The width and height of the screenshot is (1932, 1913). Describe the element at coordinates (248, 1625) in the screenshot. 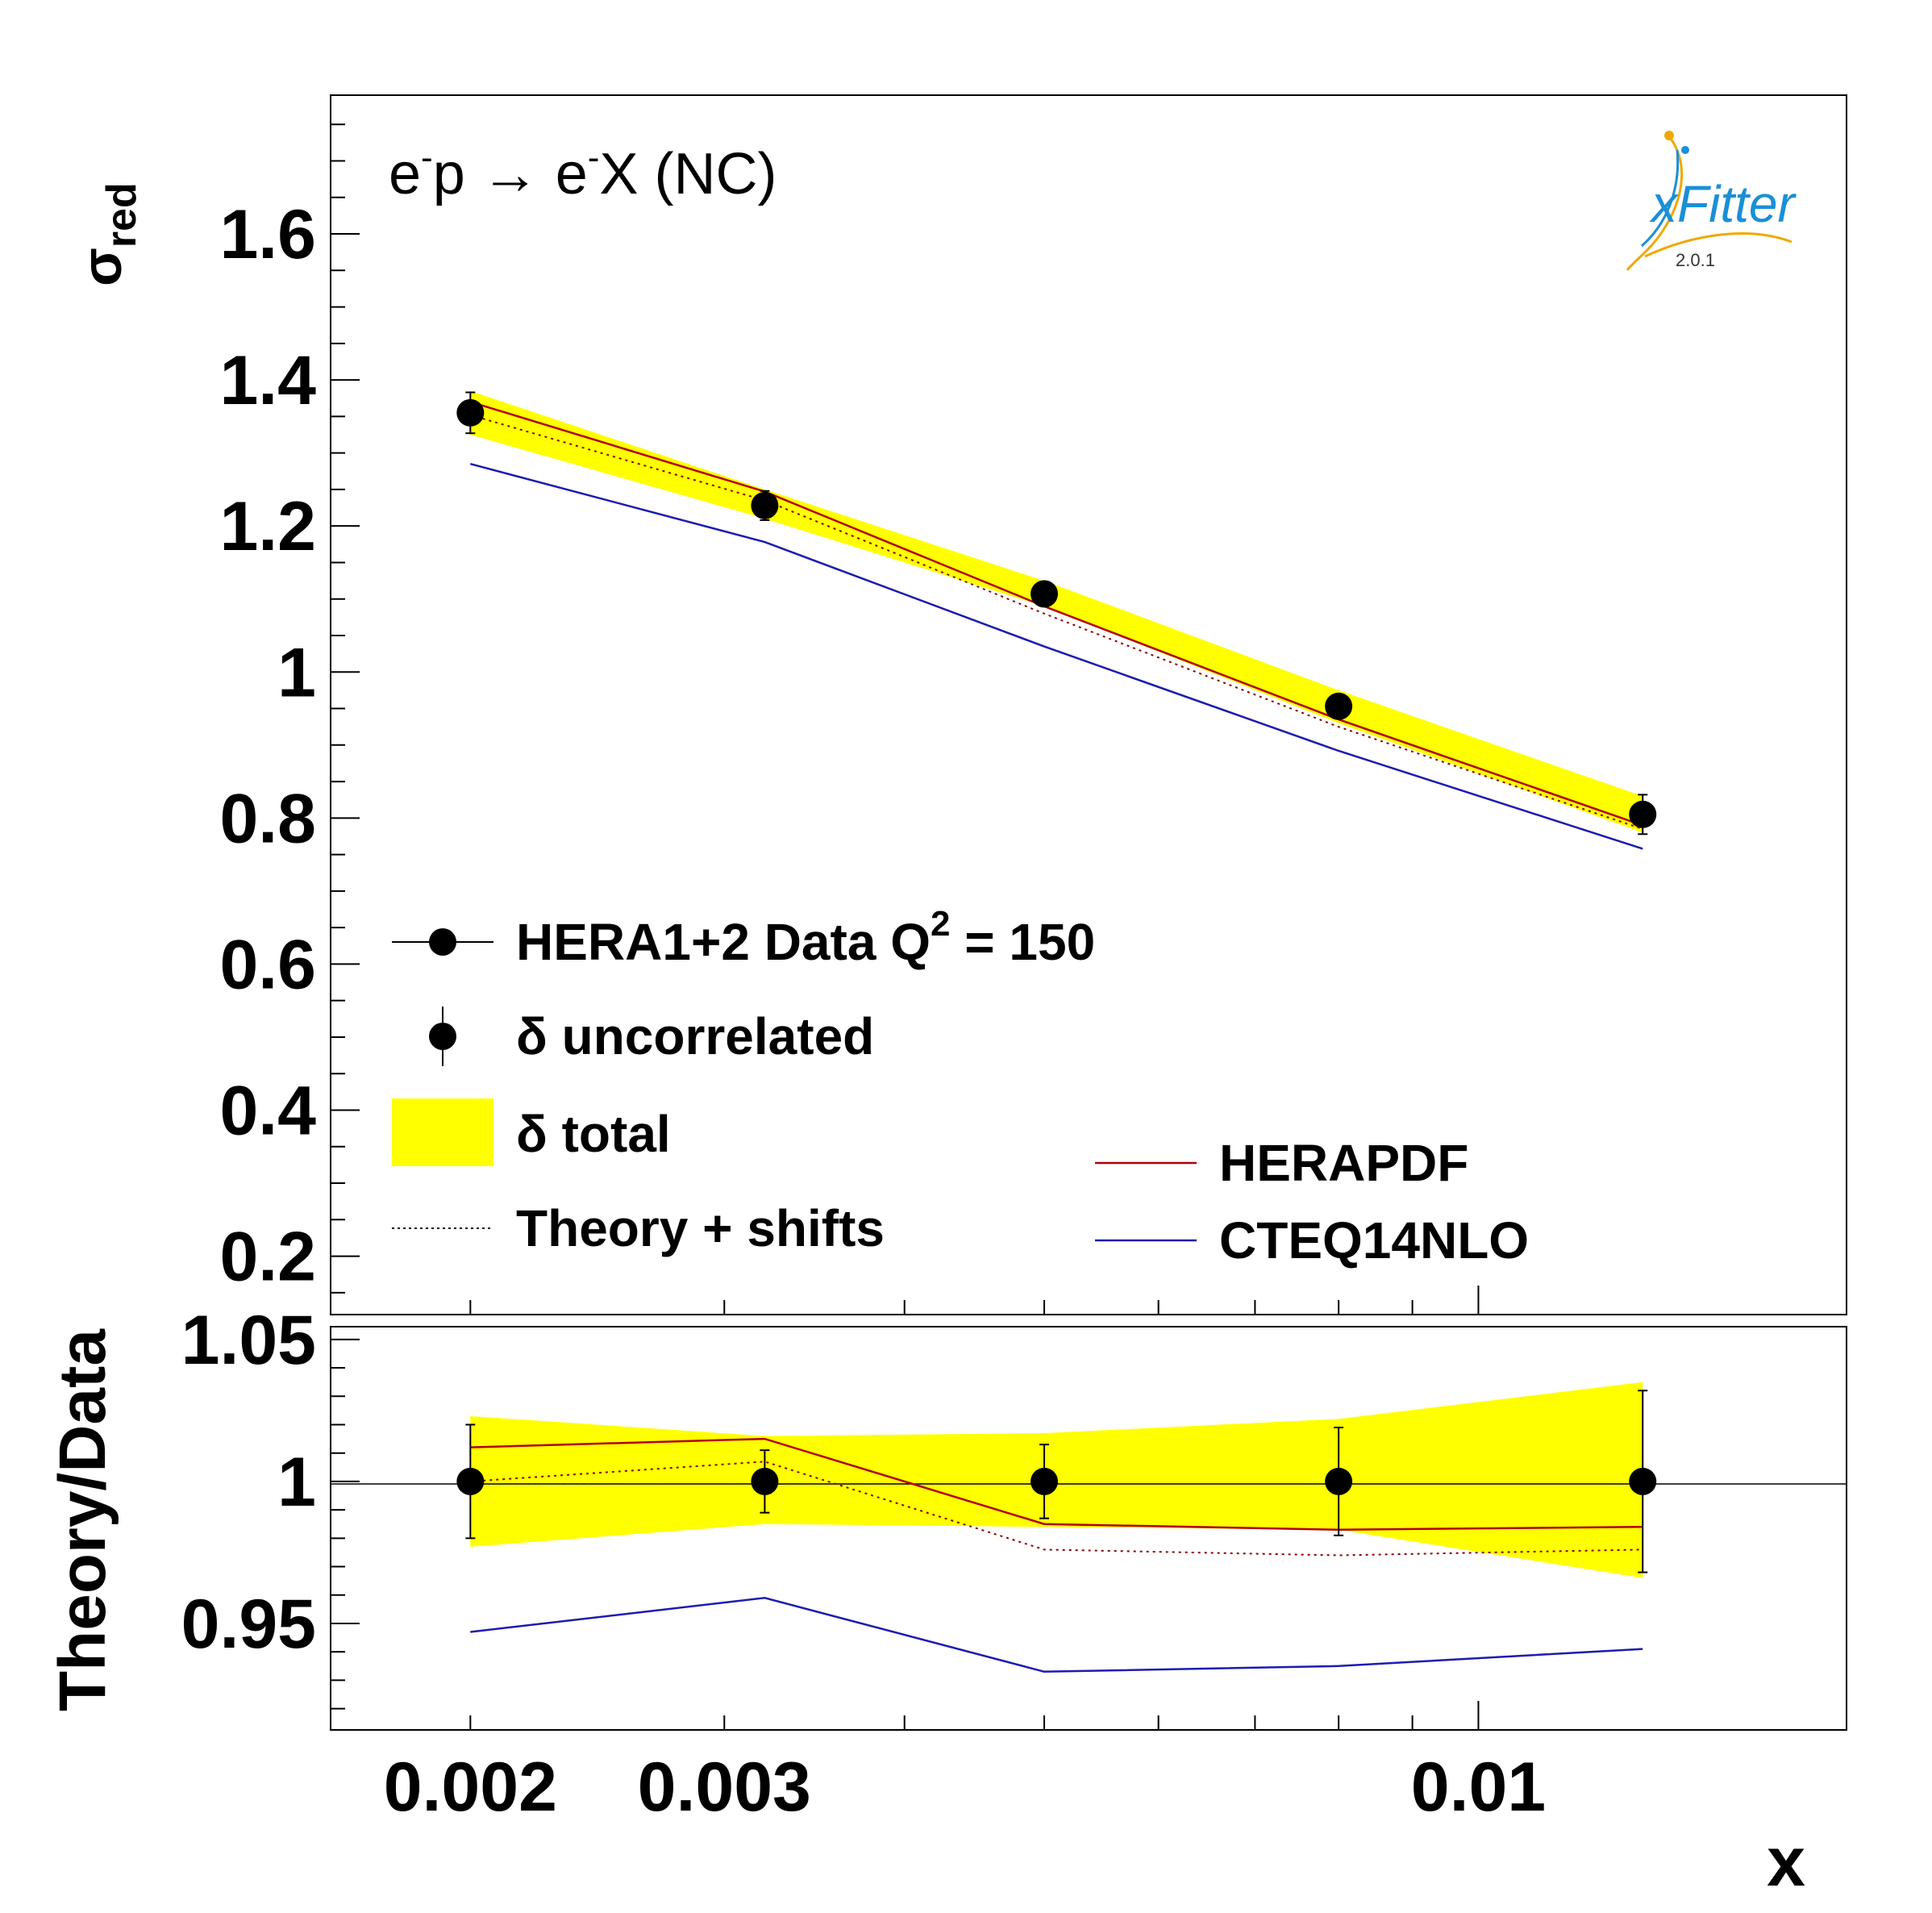

I see `ratio-ytick-label: 0.95` at that location.